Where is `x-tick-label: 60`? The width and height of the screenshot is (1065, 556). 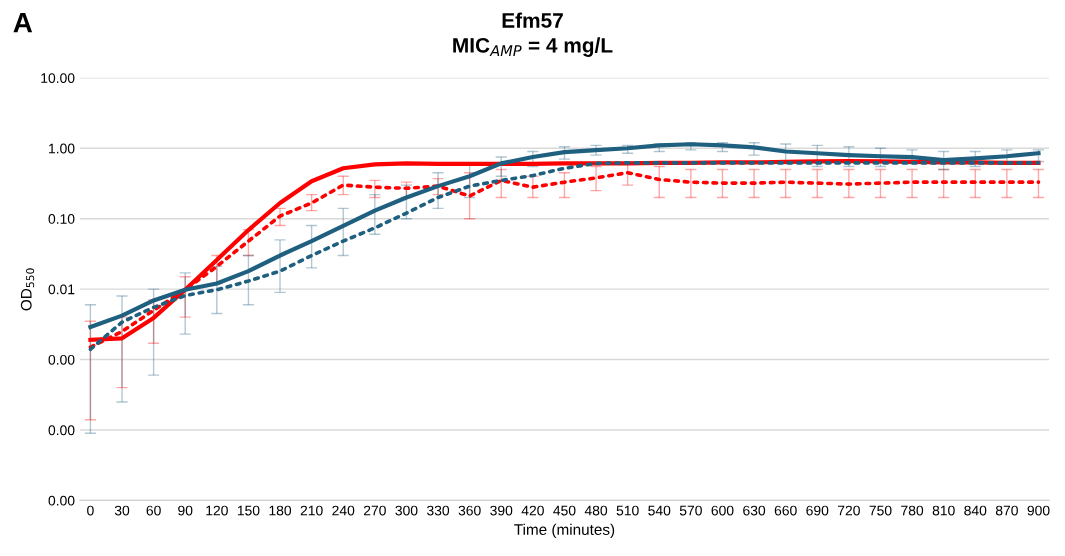 x-tick-label: 60 is located at coordinates (153, 510).